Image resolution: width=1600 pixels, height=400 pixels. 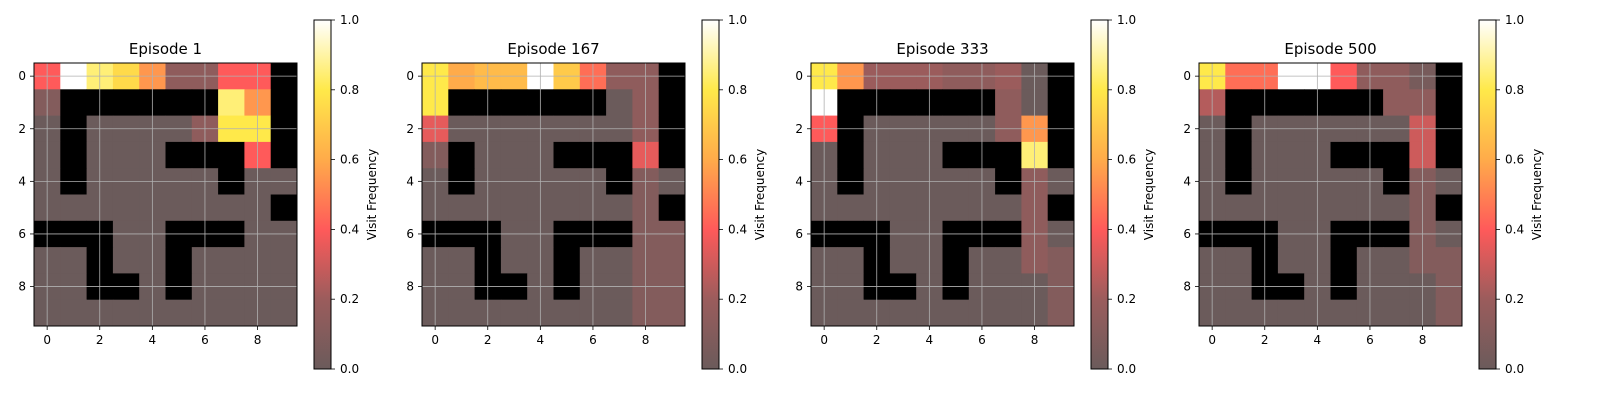 What do you see at coordinates (22, 234) in the screenshot?
I see `y-tick-label: 6` at bounding box center [22, 234].